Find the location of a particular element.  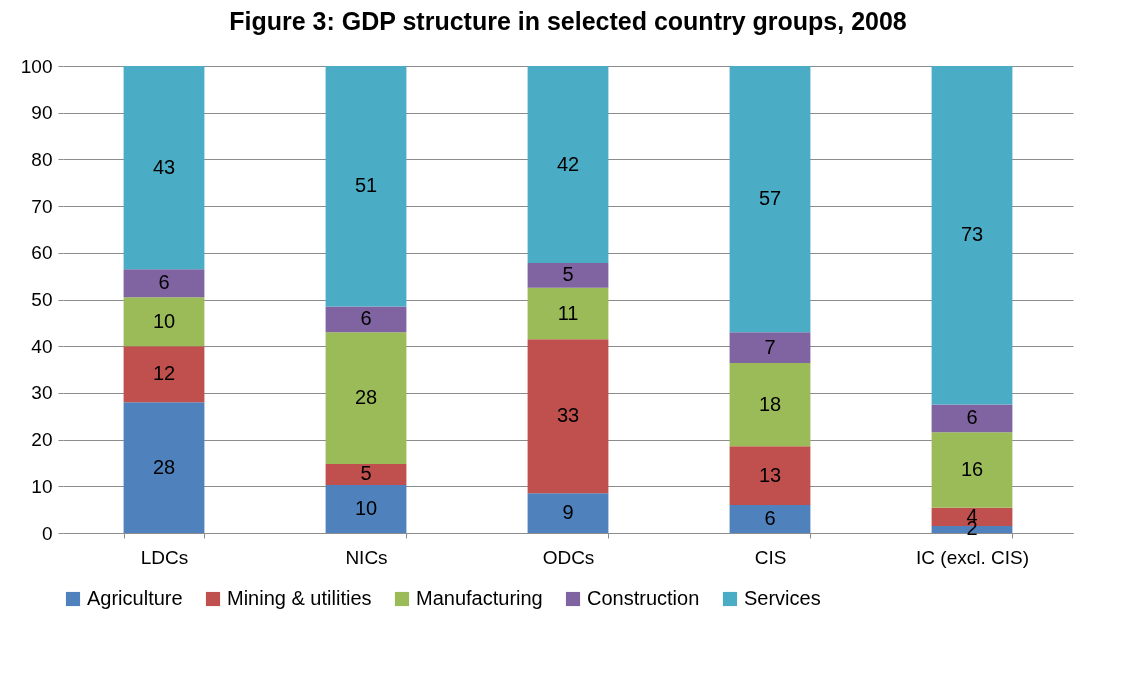

data-label: 33 is located at coordinates (568, 415).